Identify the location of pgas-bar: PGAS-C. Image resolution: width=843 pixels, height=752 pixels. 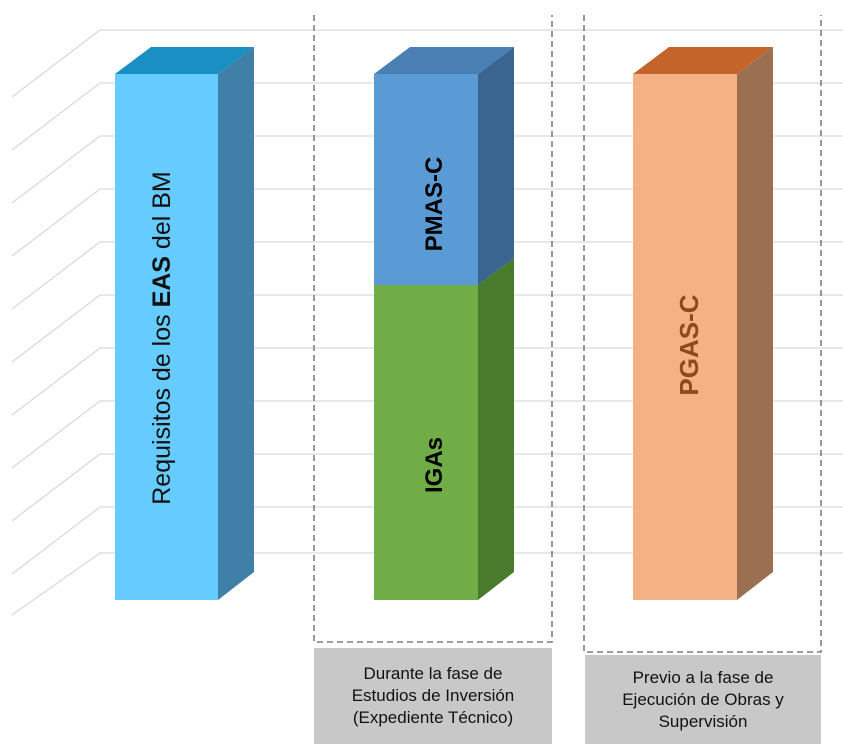
(703, 323).